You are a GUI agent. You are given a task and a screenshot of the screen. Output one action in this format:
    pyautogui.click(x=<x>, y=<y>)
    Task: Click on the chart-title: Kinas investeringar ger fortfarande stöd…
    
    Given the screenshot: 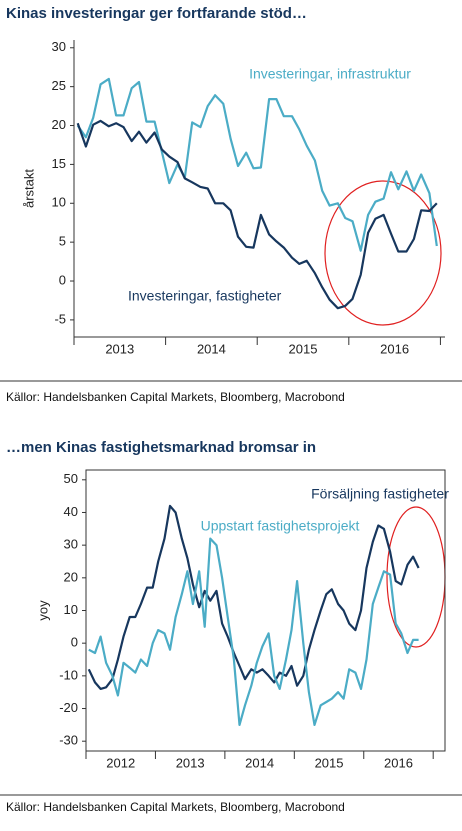 What is the action you would take?
    pyautogui.click(x=156, y=13)
    